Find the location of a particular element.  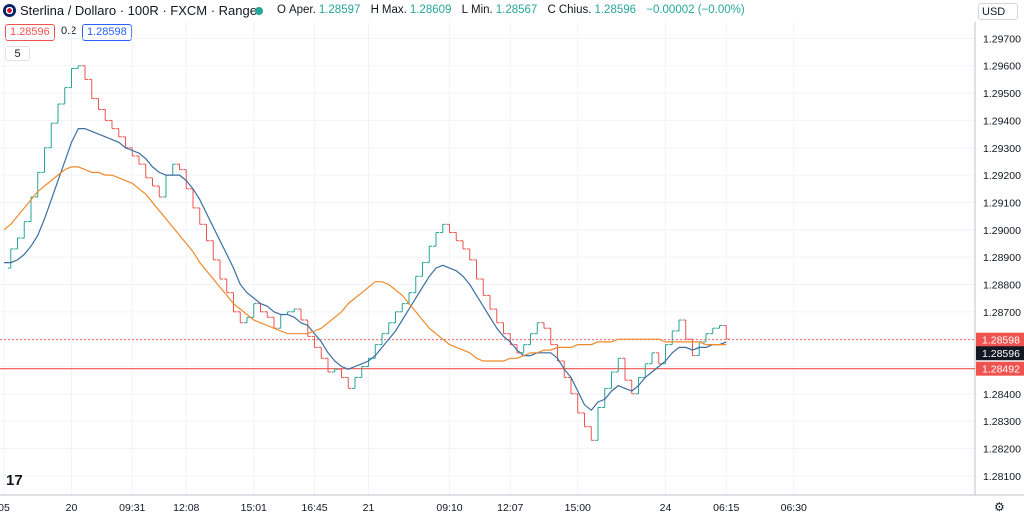

x-tick-label: 16:45 is located at coordinates (314, 508).